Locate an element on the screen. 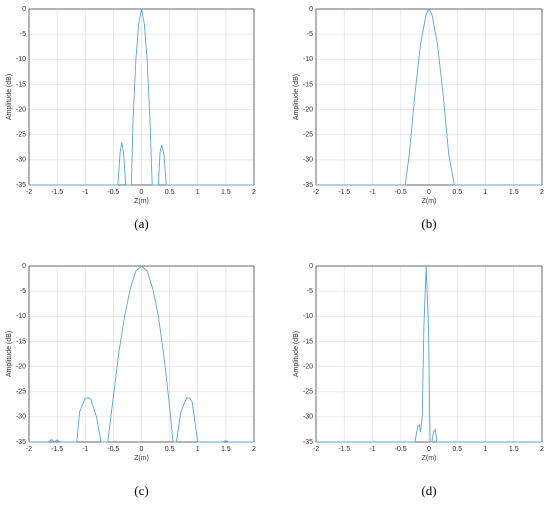 The height and width of the screenshot is (507, 550). caption: (c) is located at coordinates (141, 490).